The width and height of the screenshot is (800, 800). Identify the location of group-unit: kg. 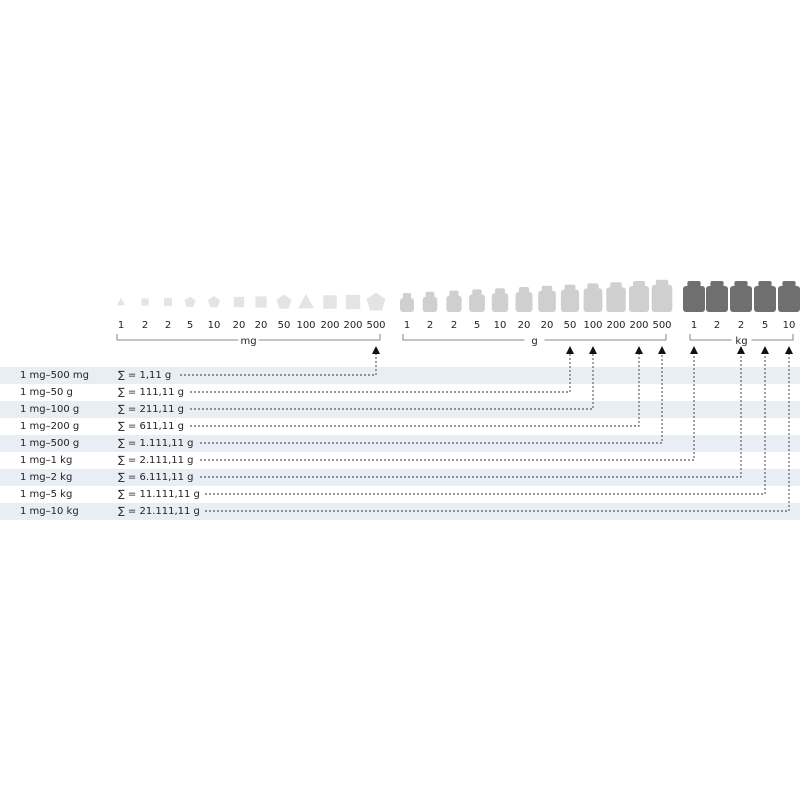
(741, 341).